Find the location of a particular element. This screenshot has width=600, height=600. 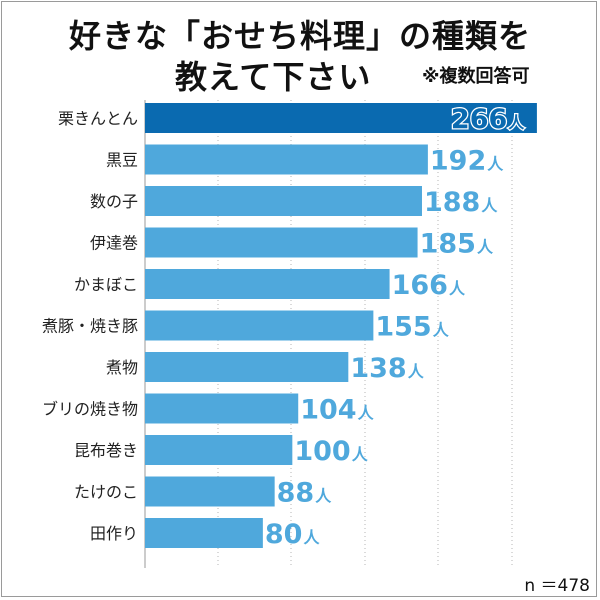

category-label-3: 数の子 is located at coordinates (114, 201).